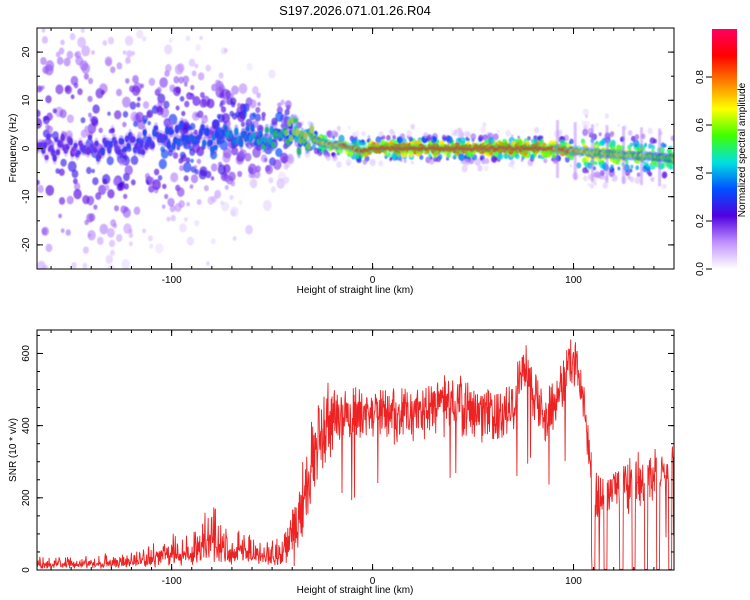 This screenshot has height=600, width=750. What do you see at coordinates (26, 100) in the screenshot?
I see `spectrogram-y-tick-label: 10` at bounding box center [26, 100].